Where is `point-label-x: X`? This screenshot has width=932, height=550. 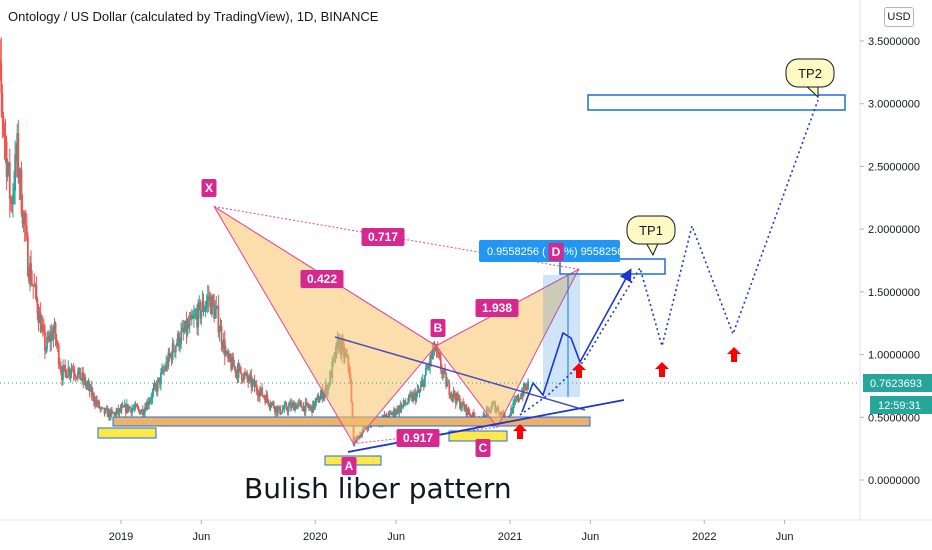 point-label-x: X is located at coordinates (209, 188).